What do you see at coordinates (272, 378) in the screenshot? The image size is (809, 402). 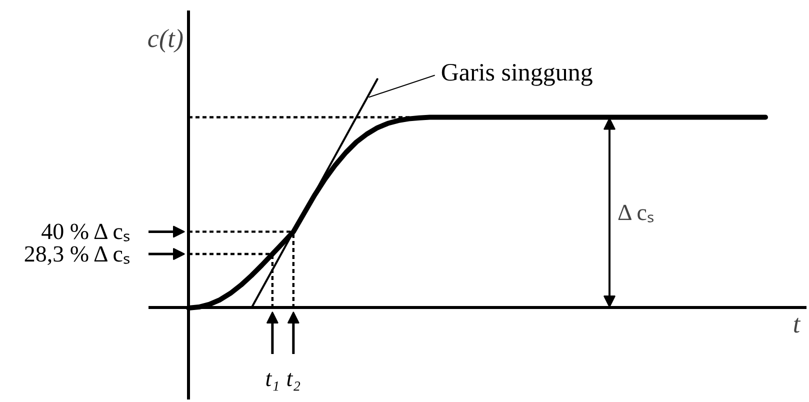 I see `x-tick-label: t₁` at bounding box center [272, 378].